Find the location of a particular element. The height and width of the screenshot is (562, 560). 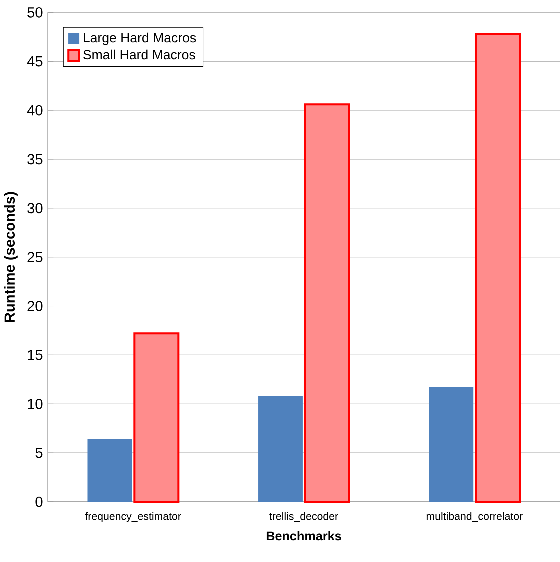

x-tick-label: multiband_correlator is located at coordinates (474, 517).